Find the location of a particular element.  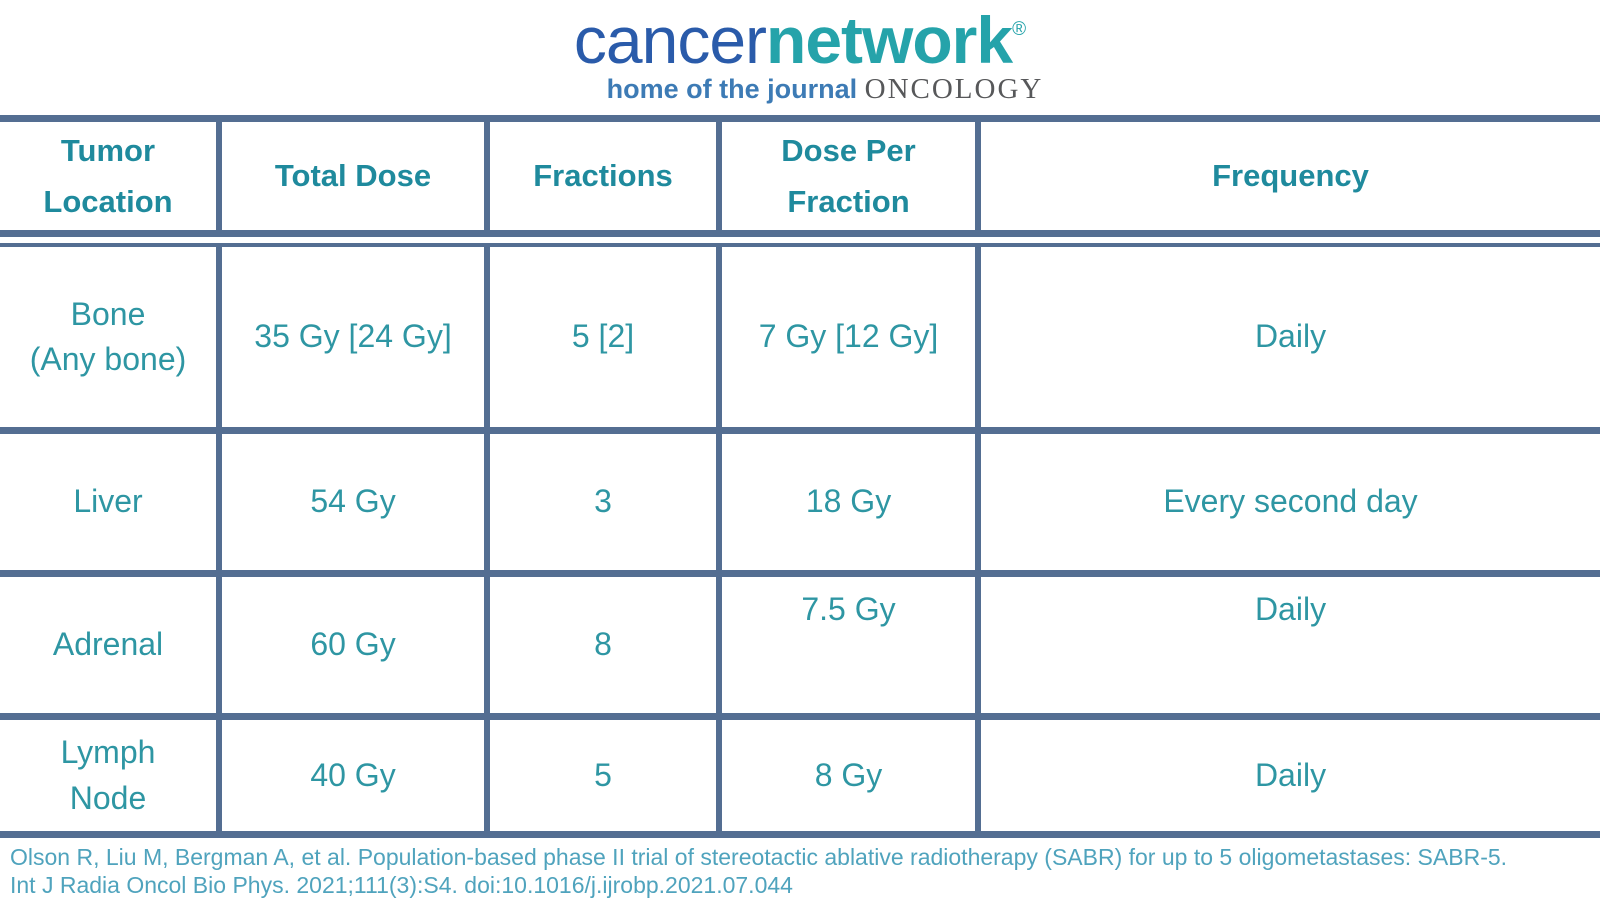

table-cell: 8 Gy is located at coordinates (851, 775).